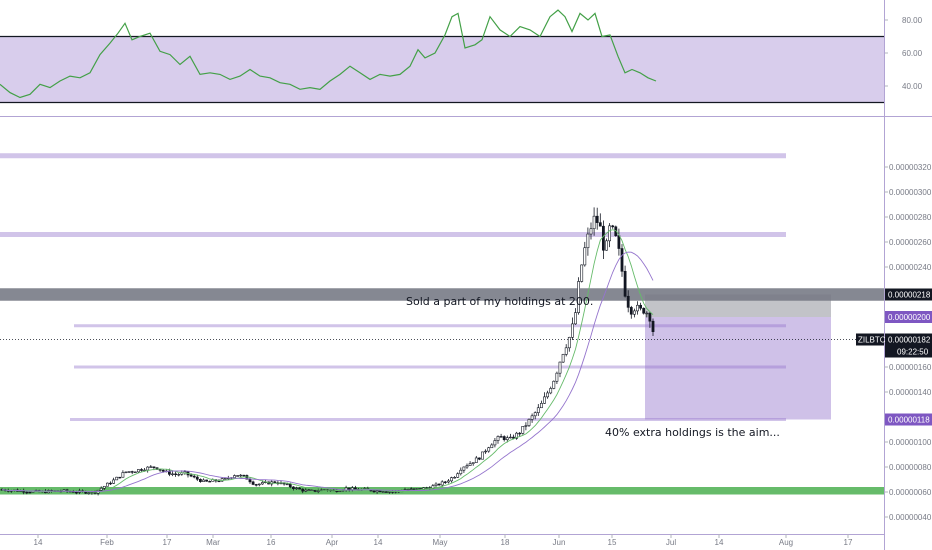  I want to click on annotation-sold: Sold a part of my holdings at 200., so click(499, 301).